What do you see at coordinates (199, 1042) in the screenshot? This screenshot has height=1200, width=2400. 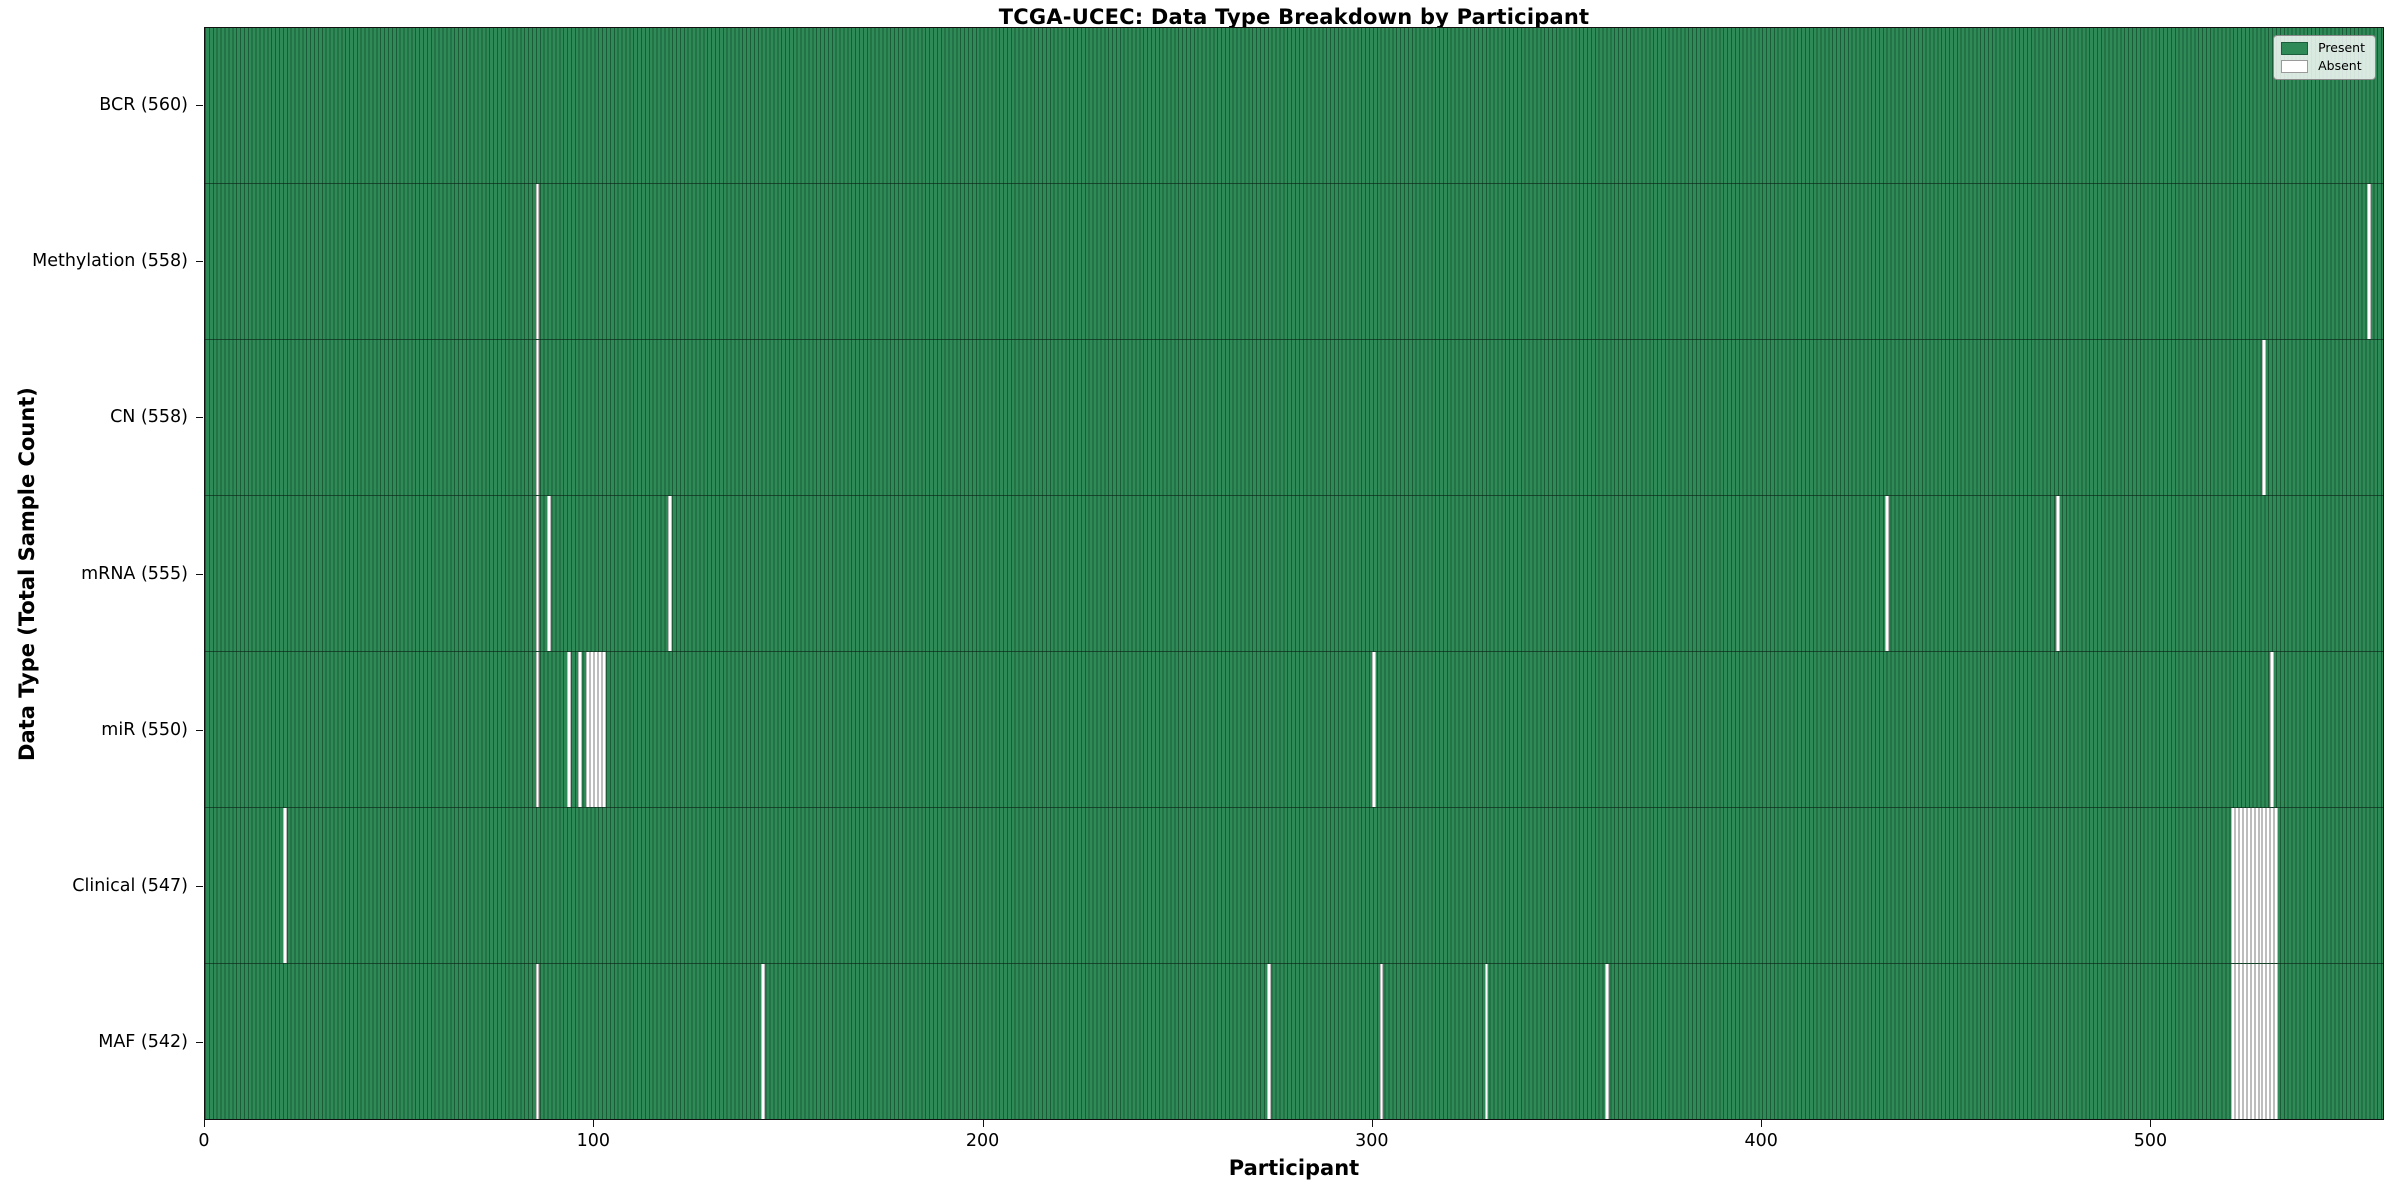 I see `y-tick-mark-MAF` at bounding box center [199, 1042].